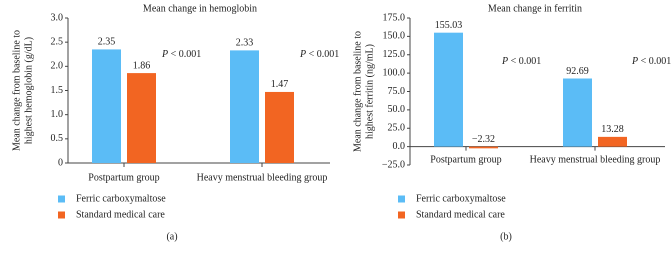 This screenshot has height=258, width=672. I want to click on y-tick-label: 3.0, so click(57, 17).